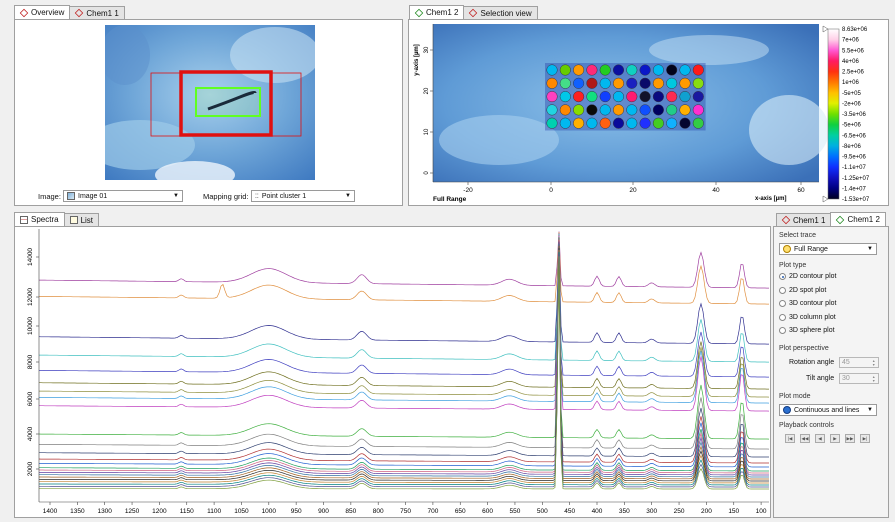 The image size is (895, 522). Describe the element at coordinates (437, 12) in the screenshot. I see `tab-chem1-2: Chem1 2` at that location.